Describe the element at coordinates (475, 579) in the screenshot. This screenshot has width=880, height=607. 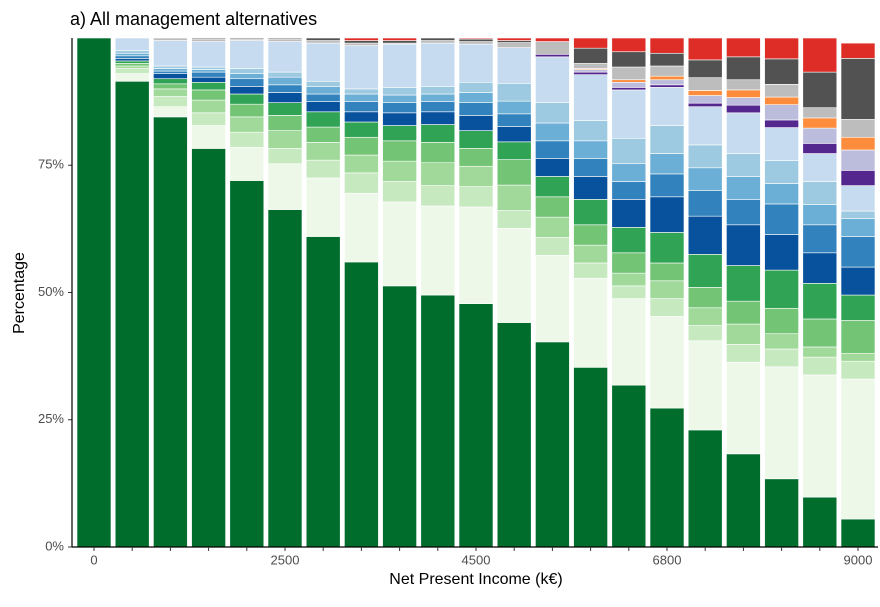
I see `x-axis-label: Net Present Income (k€)` at that location.